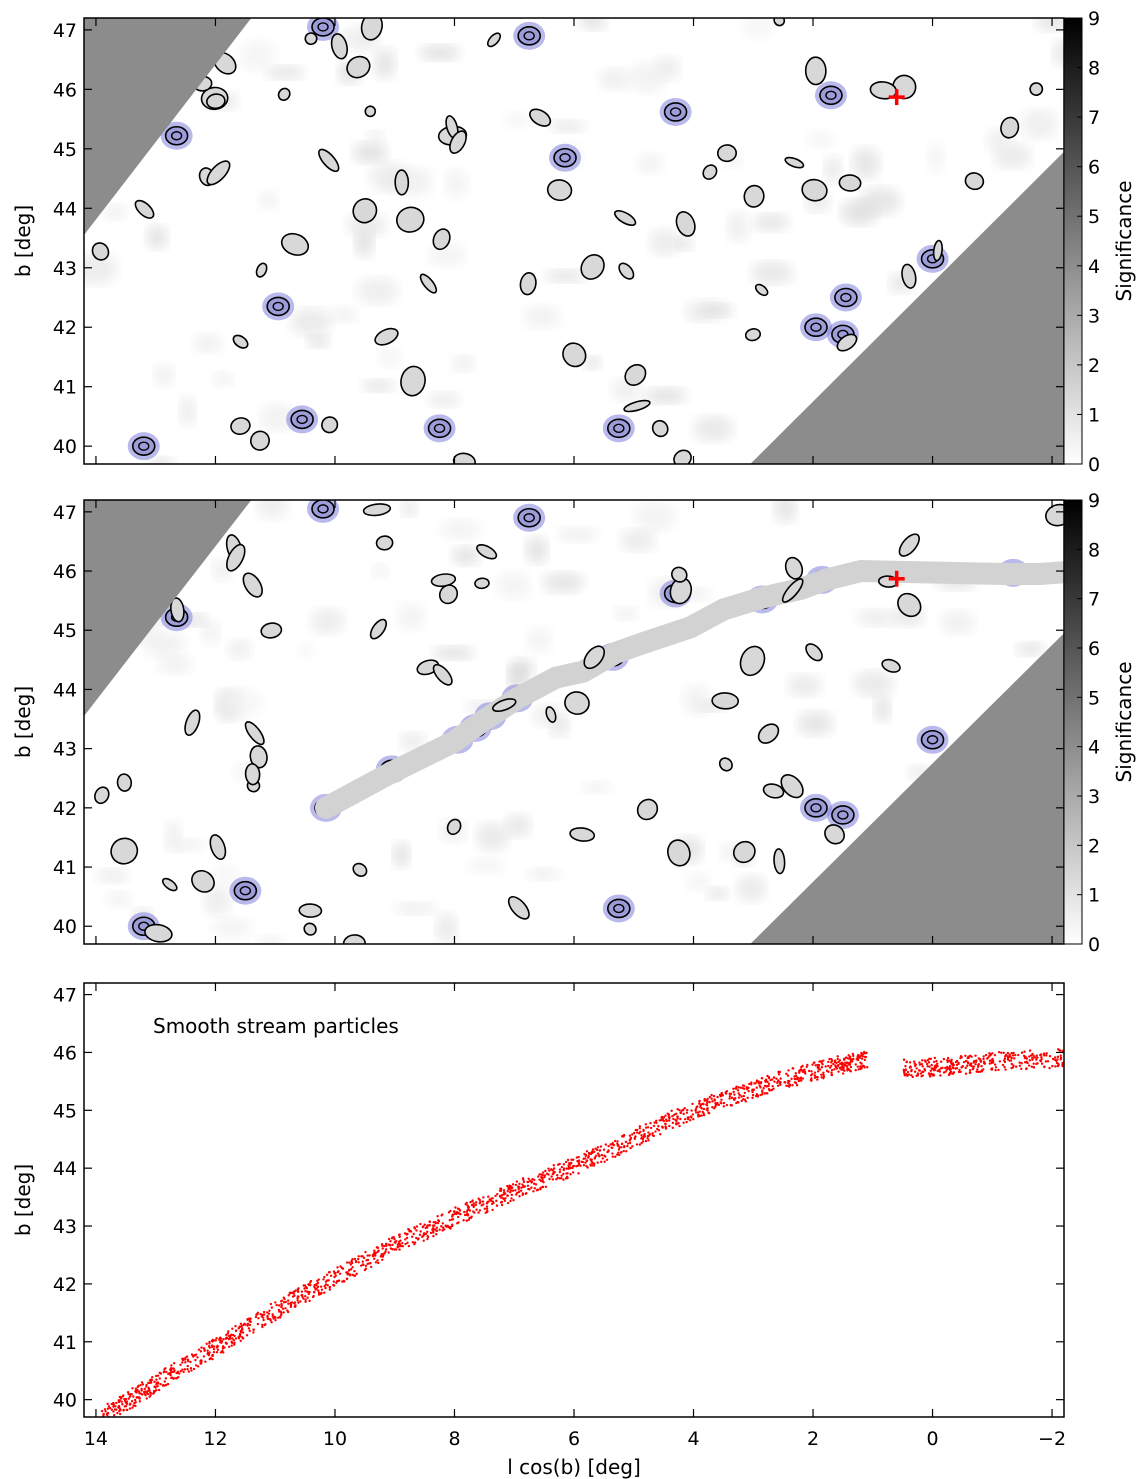 The image size is (1142, 1479). What do you see at coordinates (65, 90) in the screenshot?
I see `y-tick-label: 46` at bounding box center [65, 90].